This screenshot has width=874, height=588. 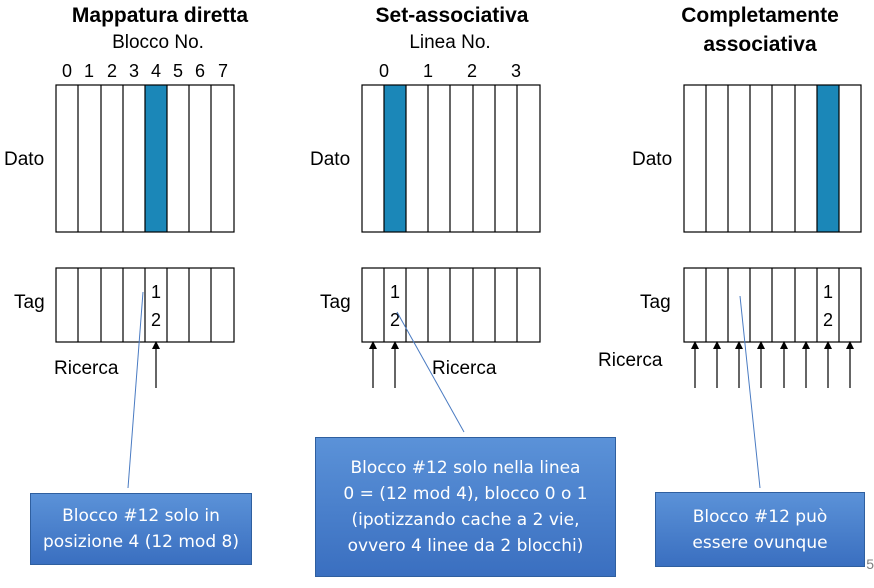 What do you see at coordinates (395, 292) in the screenshot?
I see `set-assoc-tag-digit: 1` at bounding box center [395, 292].